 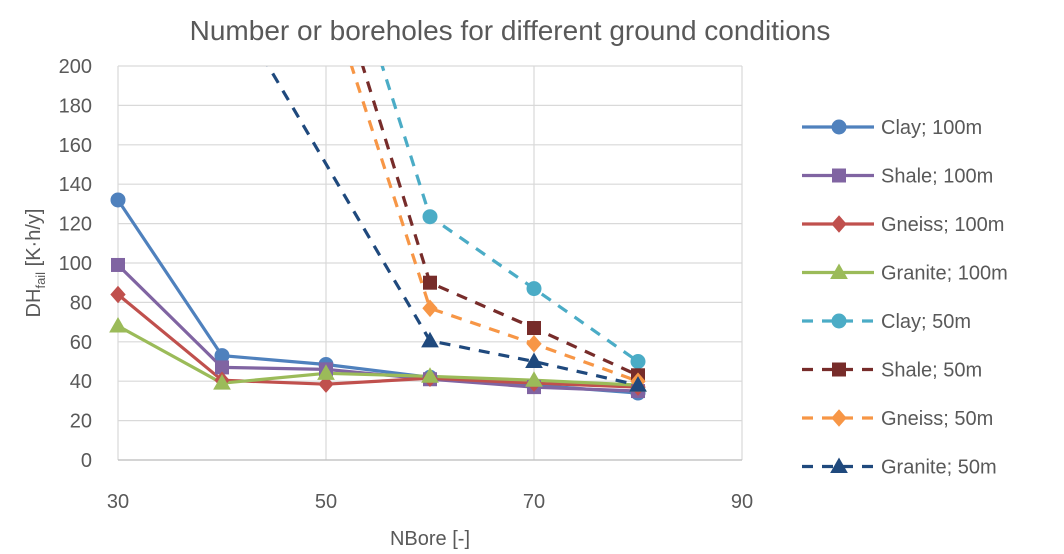 I want to click on x-tick-label: 70, so click(x=534, y=502).